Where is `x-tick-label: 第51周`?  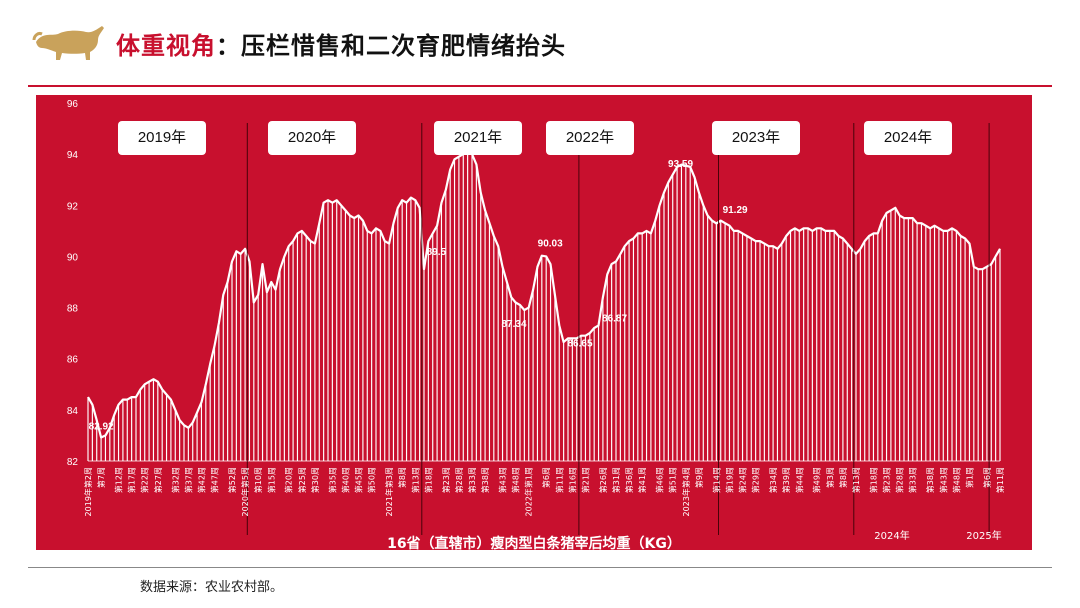
x-tick-label: 第51周 is located at coordinates (673, 480).